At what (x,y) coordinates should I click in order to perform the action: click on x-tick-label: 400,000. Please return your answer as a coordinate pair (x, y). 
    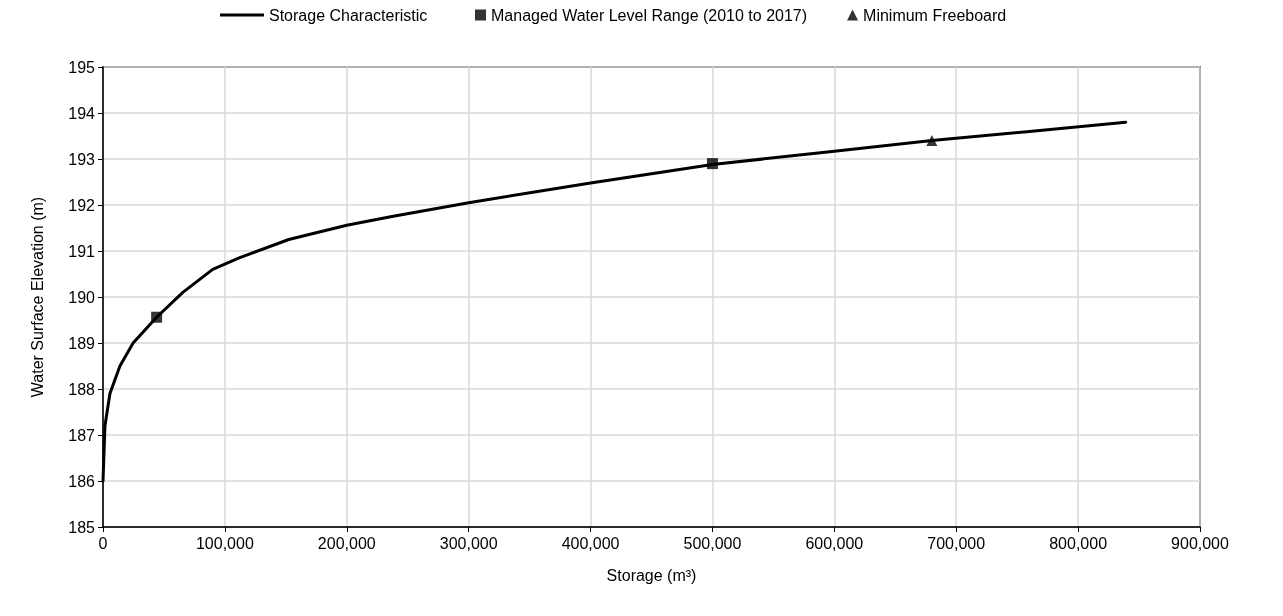
    Looking at the image, I should click on (590, 543).